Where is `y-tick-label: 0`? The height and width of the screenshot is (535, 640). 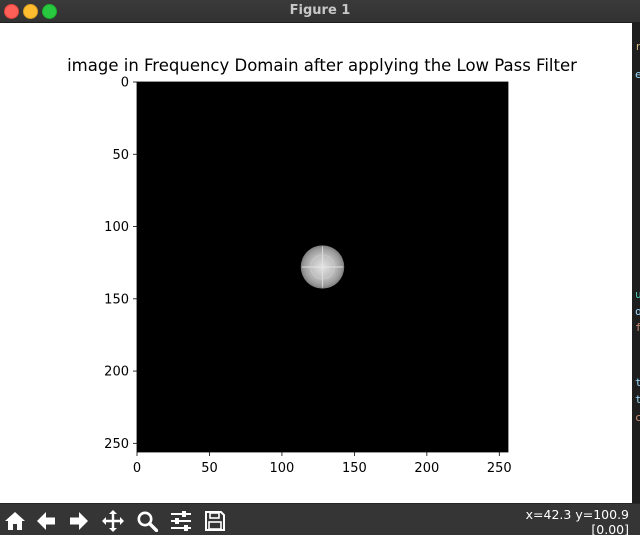 y-tick-label: 0 is located at coordinates (125, 83).